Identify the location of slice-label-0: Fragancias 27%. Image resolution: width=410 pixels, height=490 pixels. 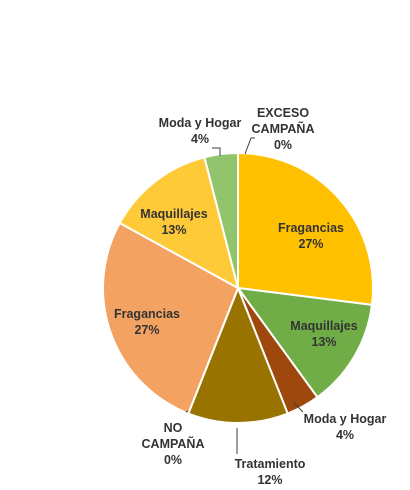
(311, 236).